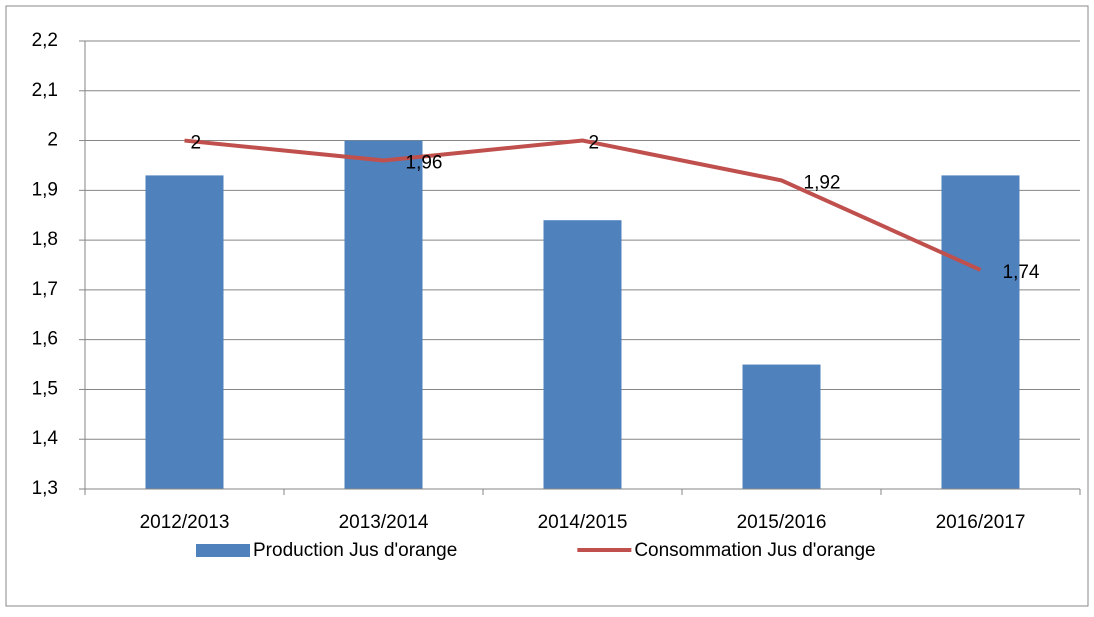 This screenshot has width=1094, height=617. What do you see at coordinates (45, 90) in the screenshot?
I see `y-tick-label: 2,1` at bounding box center [45, 90].